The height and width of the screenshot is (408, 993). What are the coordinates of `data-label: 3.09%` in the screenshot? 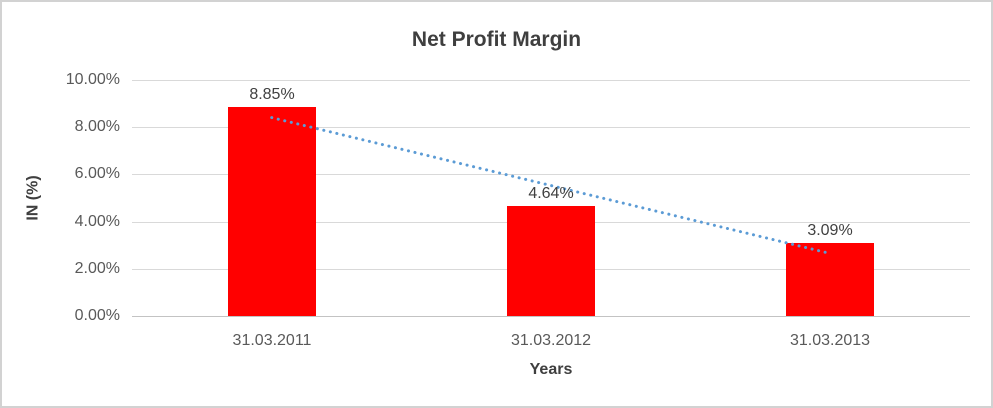 It's located at (830, 230).